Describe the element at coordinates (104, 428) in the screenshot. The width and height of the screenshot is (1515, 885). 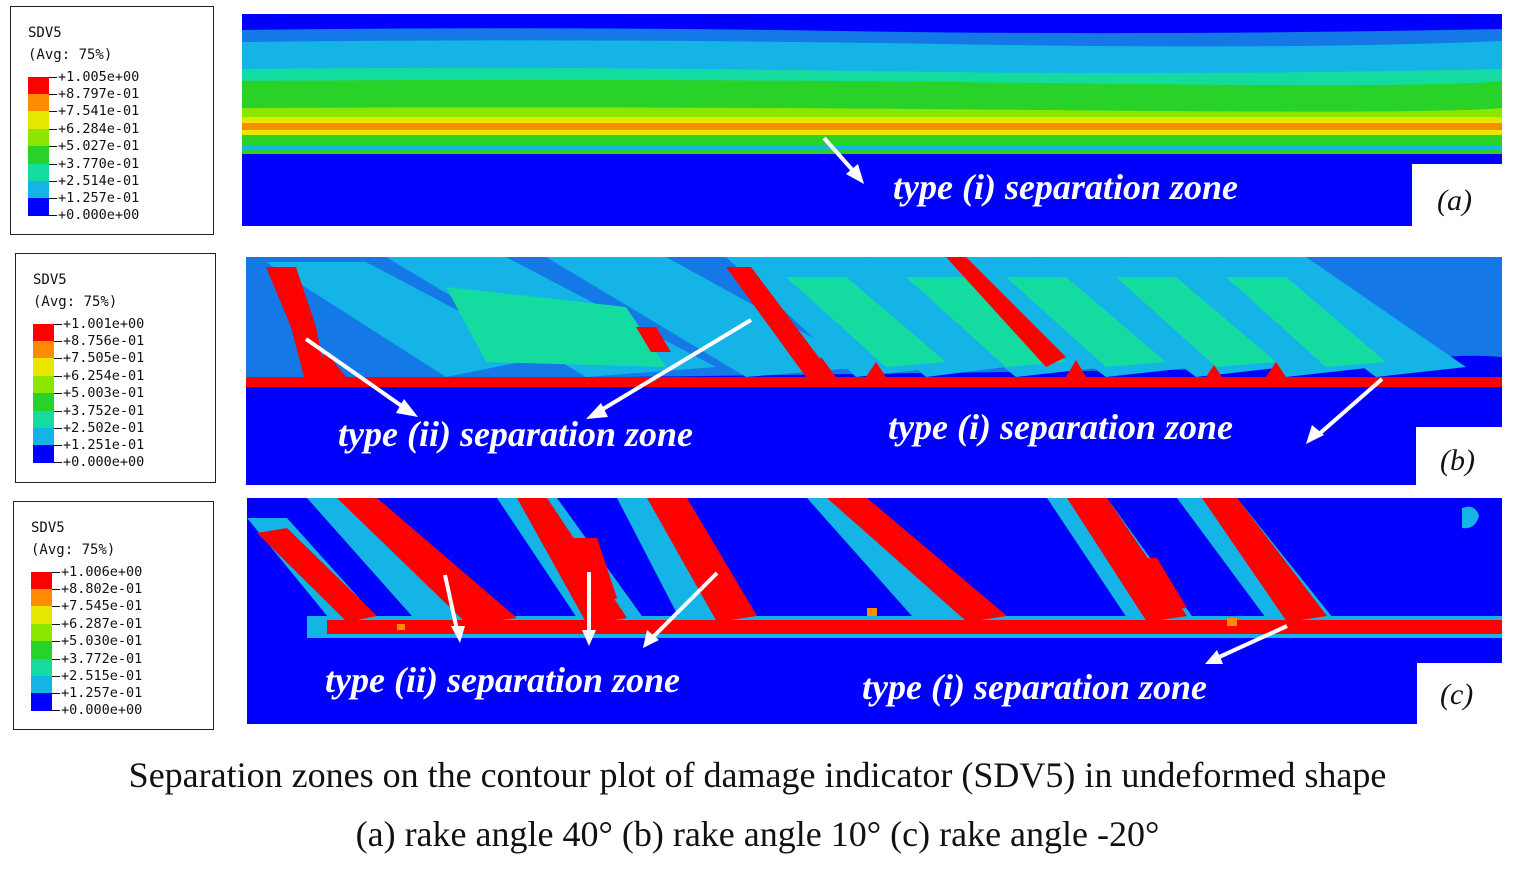
I see `legend-value: +2.502e-01` at that location.